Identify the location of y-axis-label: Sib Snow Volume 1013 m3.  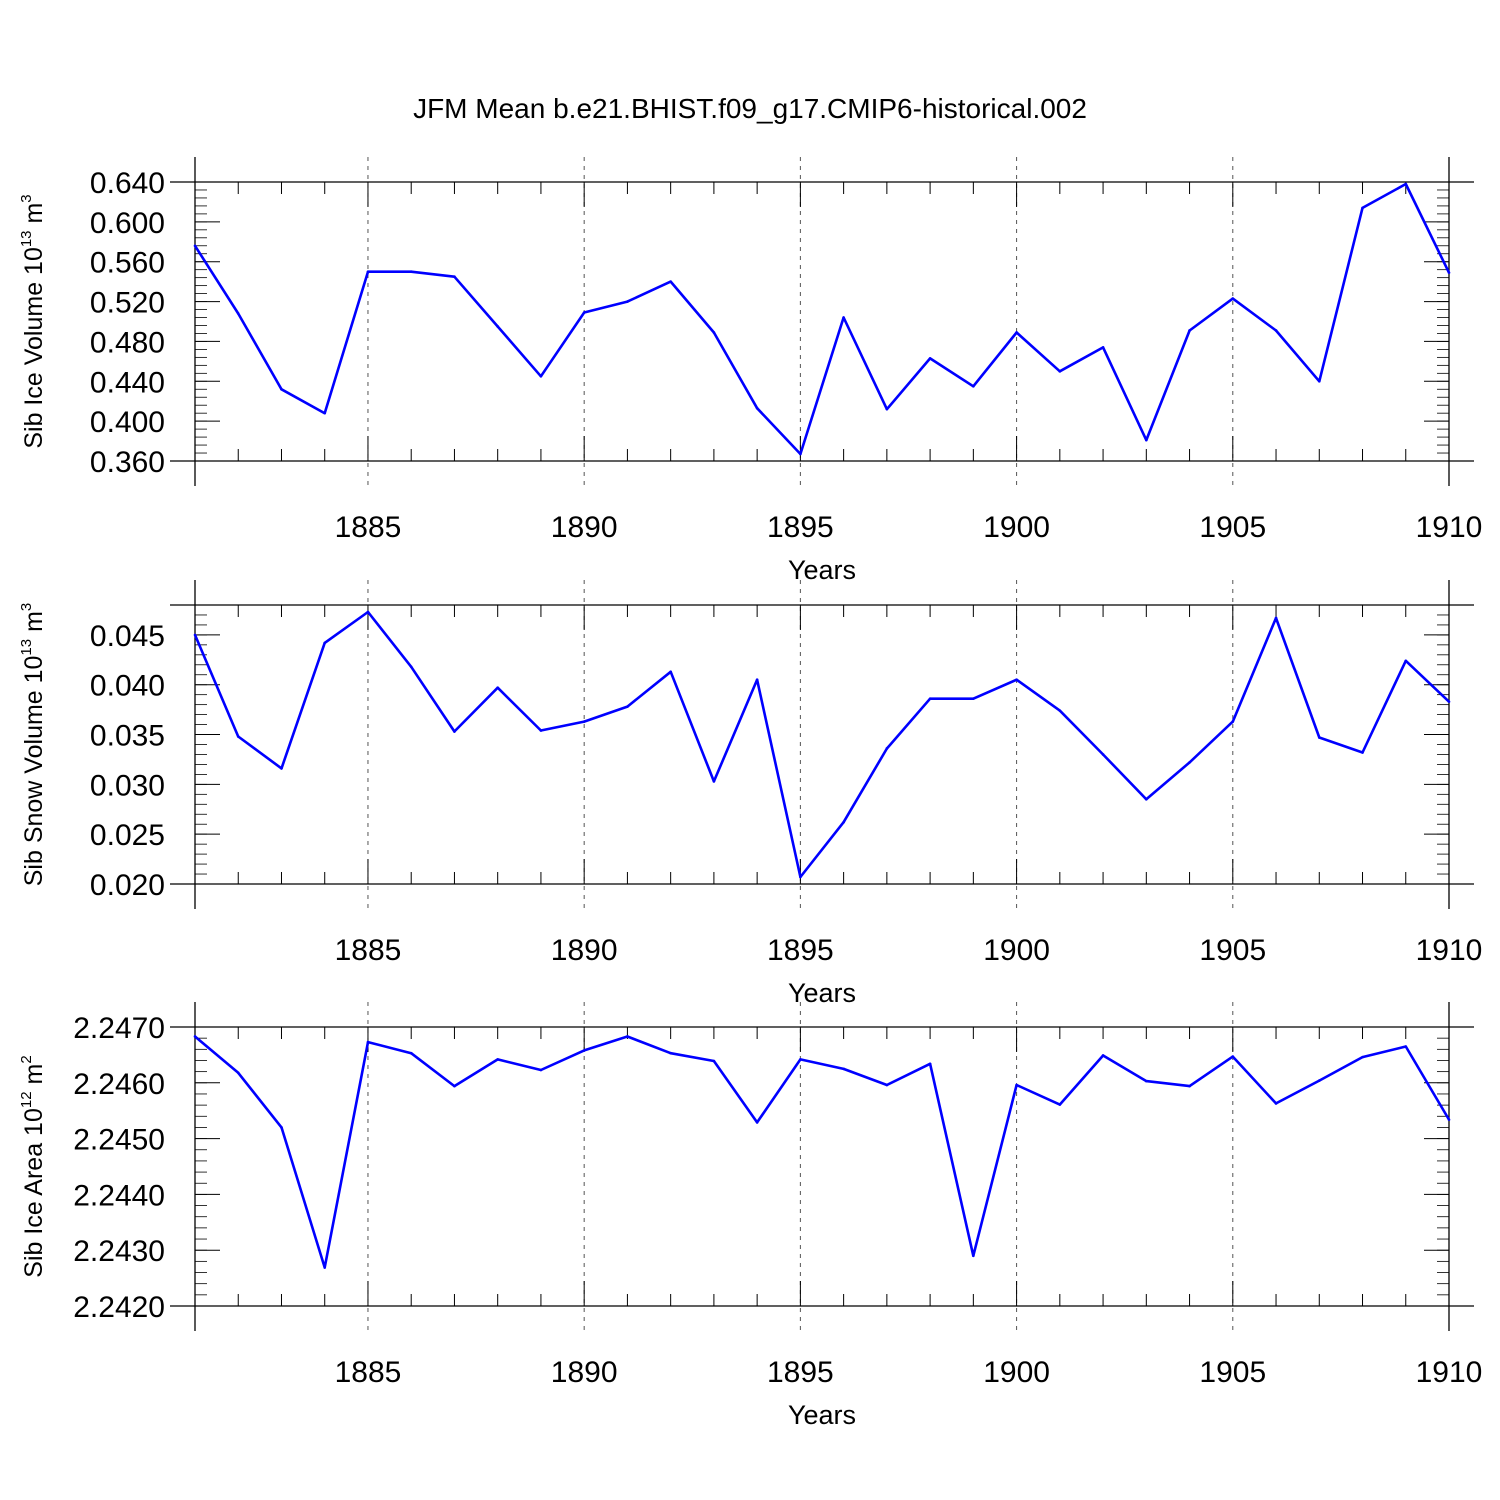
(33, 745).